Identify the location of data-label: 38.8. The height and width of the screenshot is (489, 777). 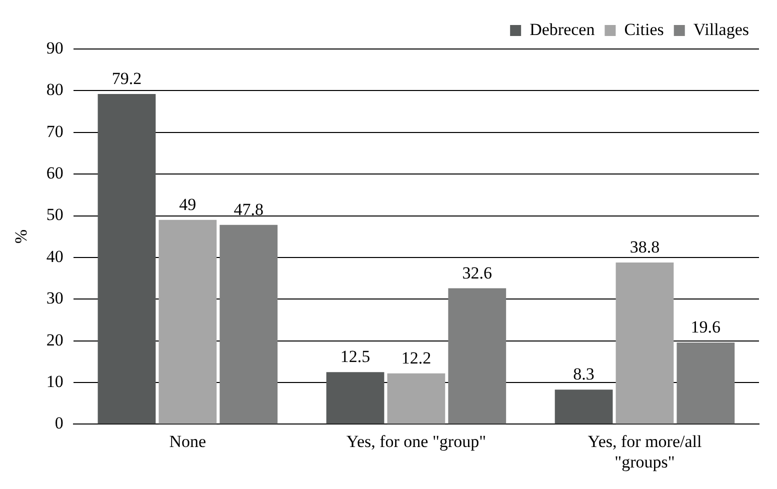
(645, 246).